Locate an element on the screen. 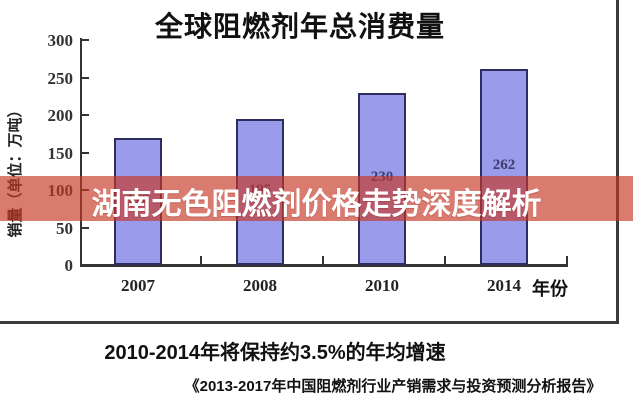 Image resolution: width=633 pixels, height=400 pixels. headline-banner: 湖南无色阻燃剂价格走势深度解析 is located at coordinates (316, 198).